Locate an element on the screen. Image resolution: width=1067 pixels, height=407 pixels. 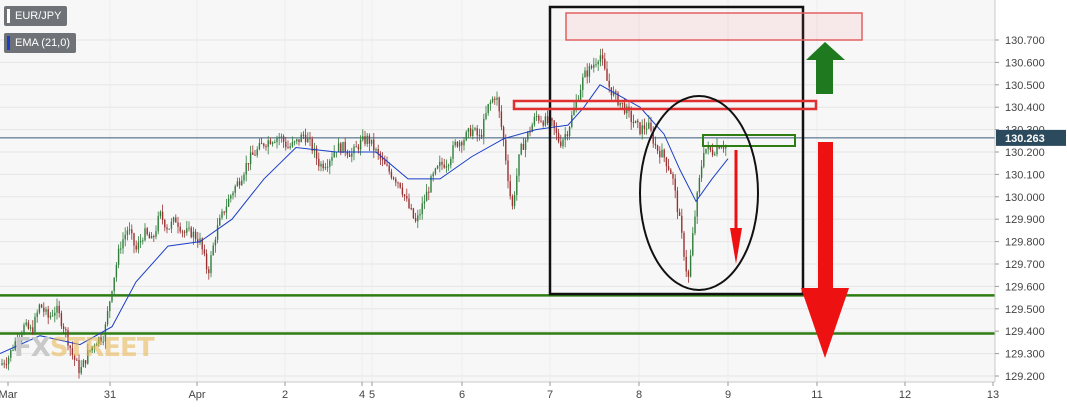
x-tick-label: 5 is located at coordinates (372, 395).